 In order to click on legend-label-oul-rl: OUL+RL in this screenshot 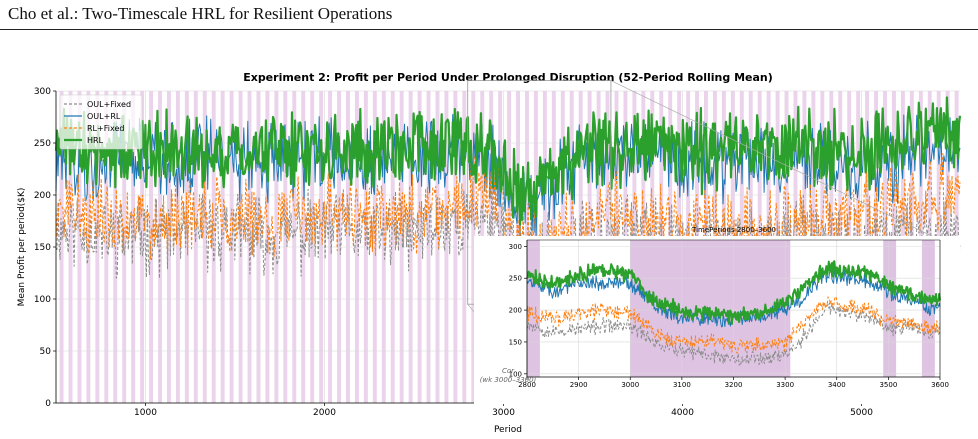, I will do `click(104, 116)`.